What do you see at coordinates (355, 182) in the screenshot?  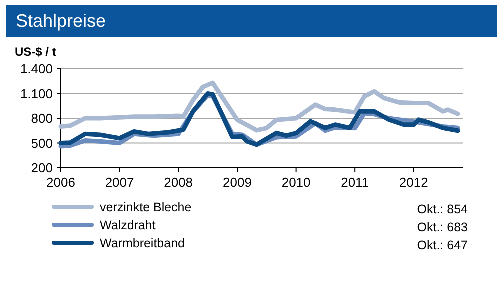 I see `x-tick-label: 2011` at bounding box center [355, 182].